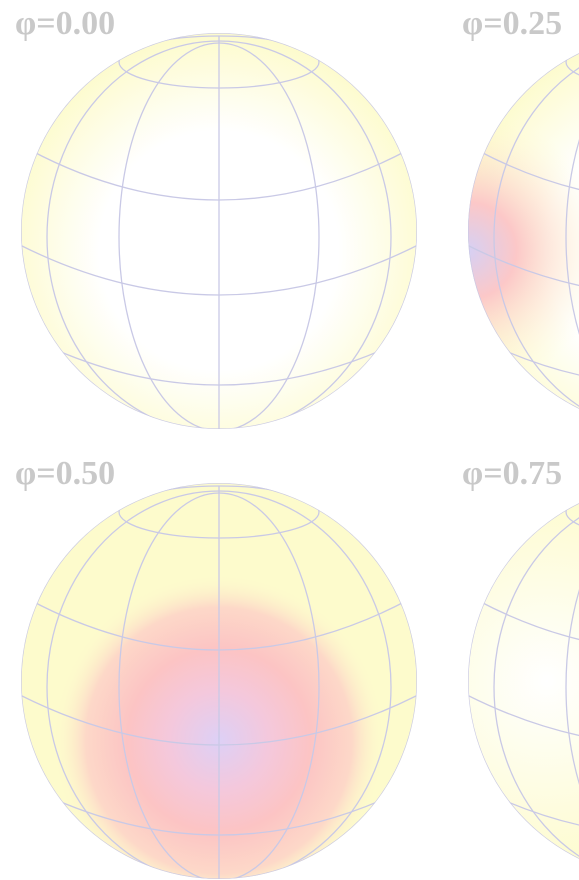 This screenshot has height=880, width=579. I want to click on sphere, so click(523, 681).